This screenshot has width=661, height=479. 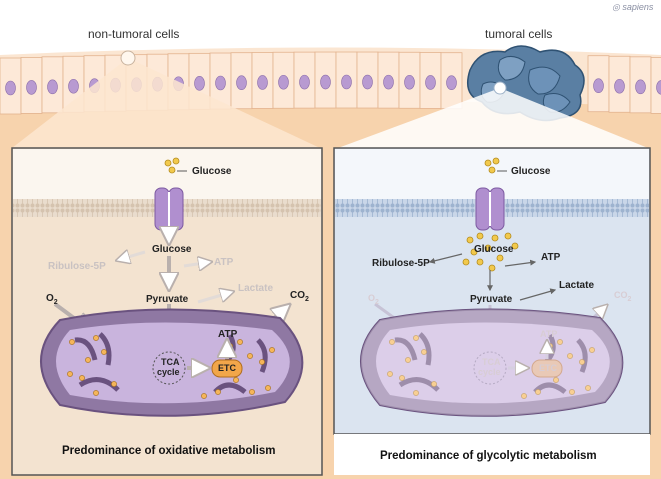 I want to click on tca-label-line1: TCA, so click(x=170, y=362).